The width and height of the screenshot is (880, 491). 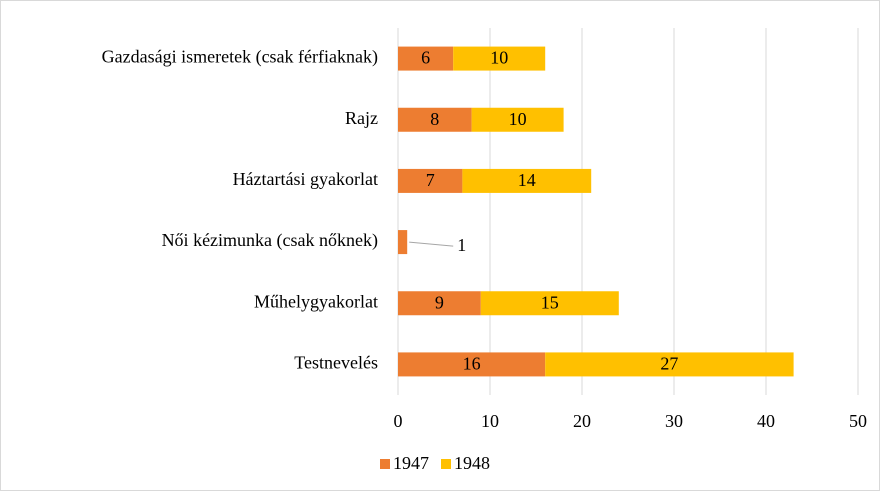 I want to click on data-label: 16, so click(x=472, y=364).